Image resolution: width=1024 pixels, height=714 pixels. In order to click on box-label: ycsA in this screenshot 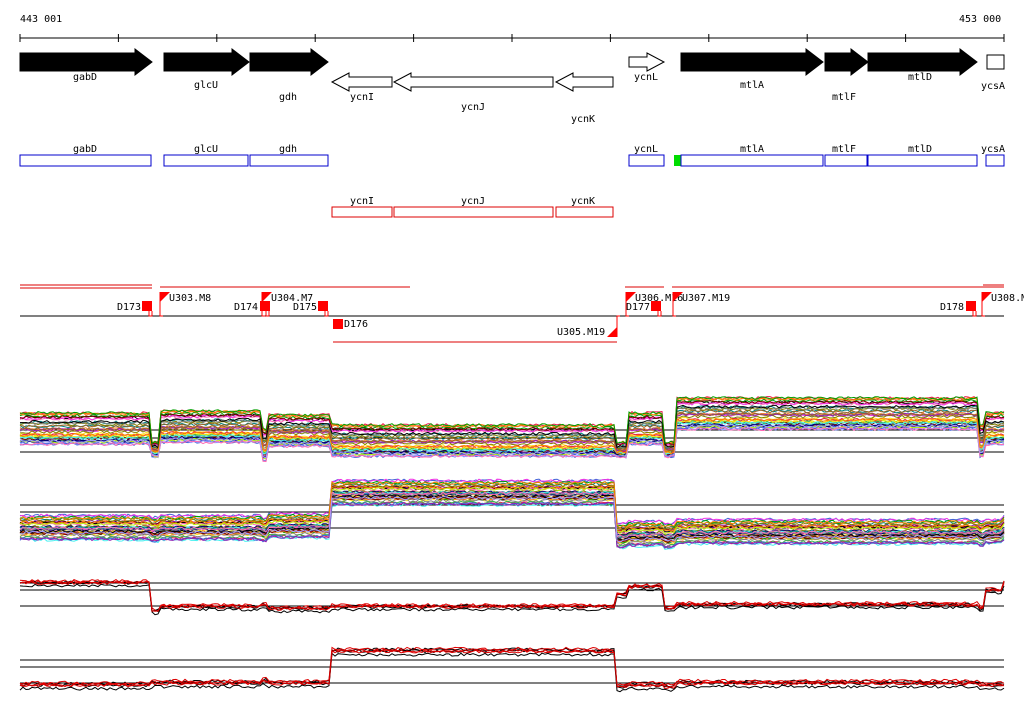, I will do `click(993, 149)`.